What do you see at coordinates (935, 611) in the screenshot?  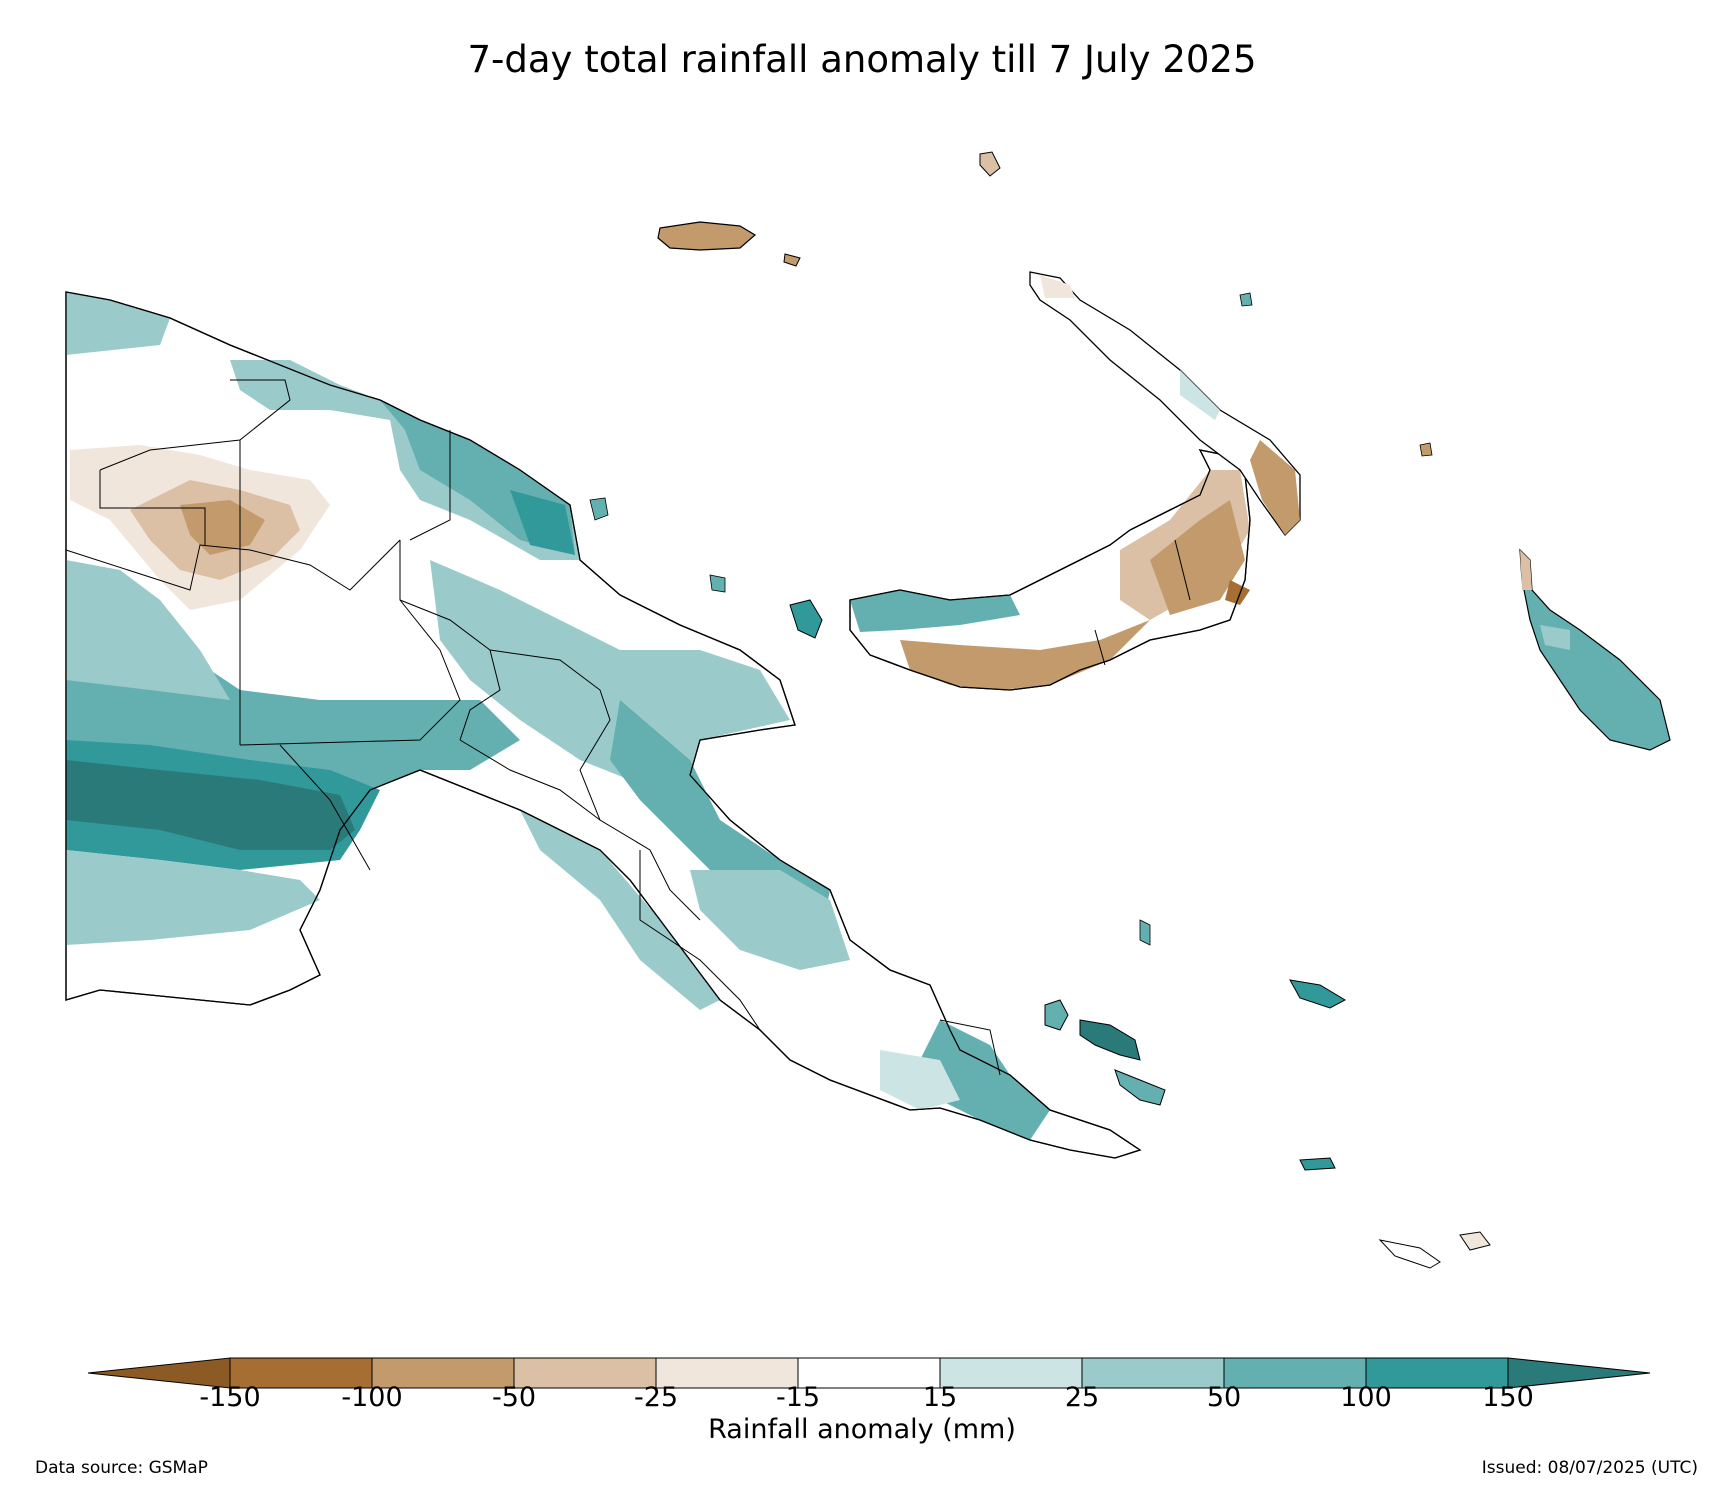 I see `shade-nb-west` at bounding box center [935, 611].